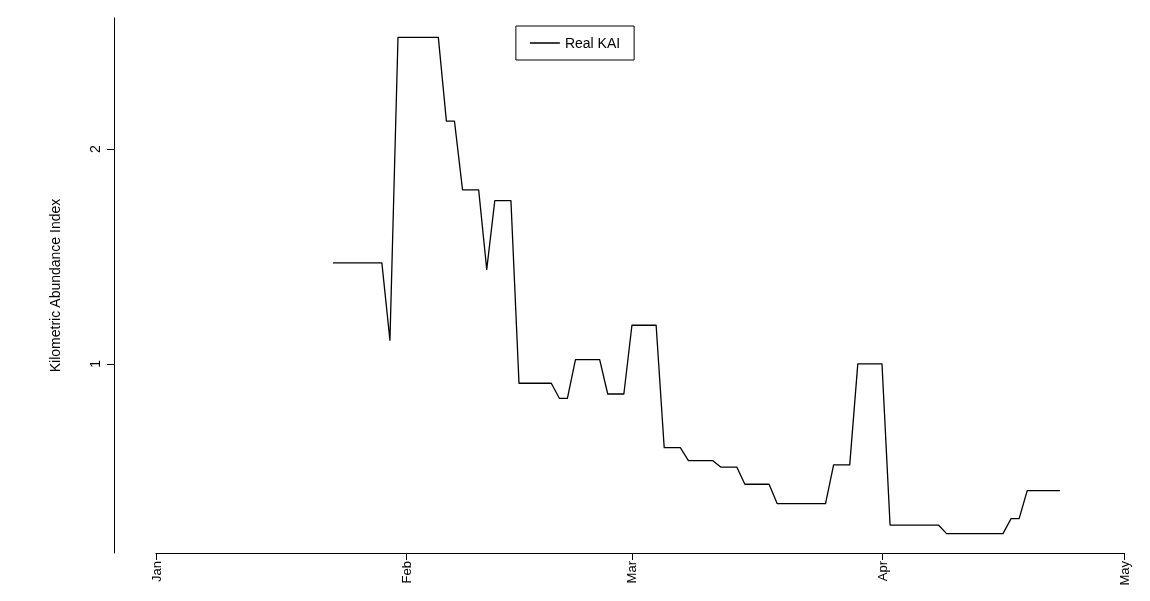 The height and width of the screenshot is (601, 1150). Describe the element at coordinates (882, 571) in the screenshot. I see `x-tick-label: Apr` at that location.